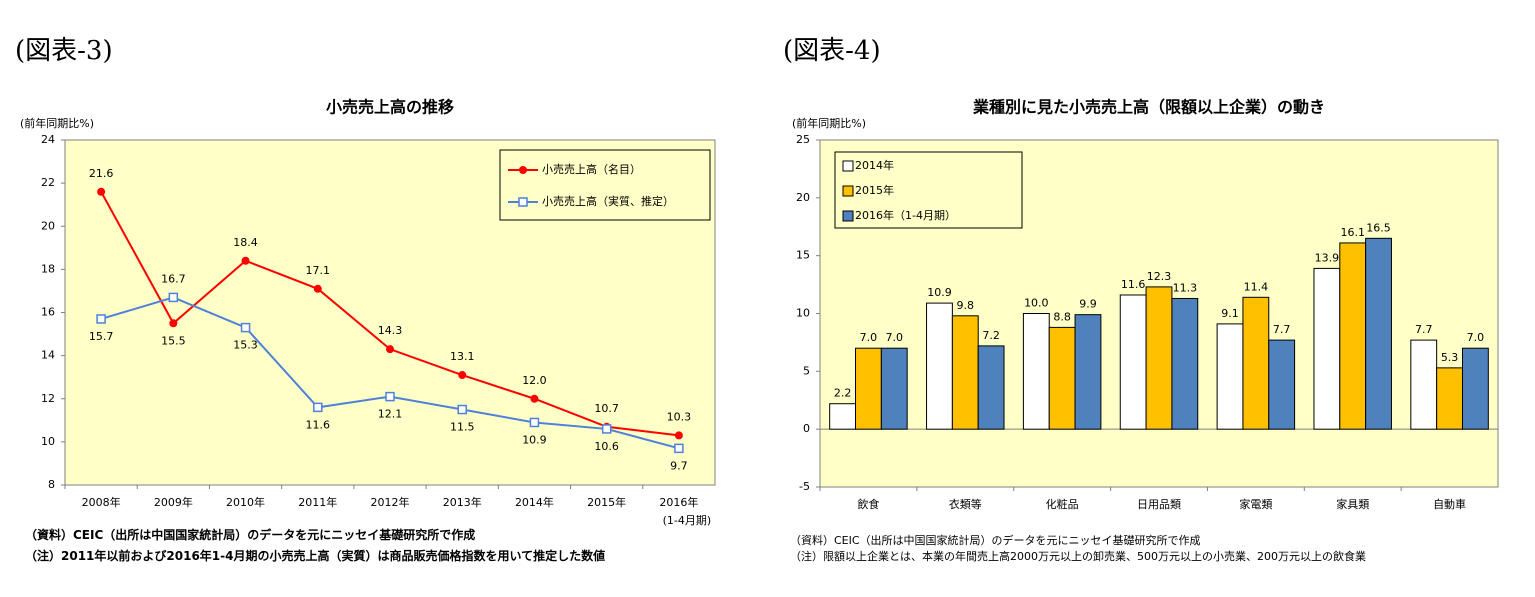 This screenshot has width=1535, height=597. I want to click on y-tick-label: 14, so click(48, 355).